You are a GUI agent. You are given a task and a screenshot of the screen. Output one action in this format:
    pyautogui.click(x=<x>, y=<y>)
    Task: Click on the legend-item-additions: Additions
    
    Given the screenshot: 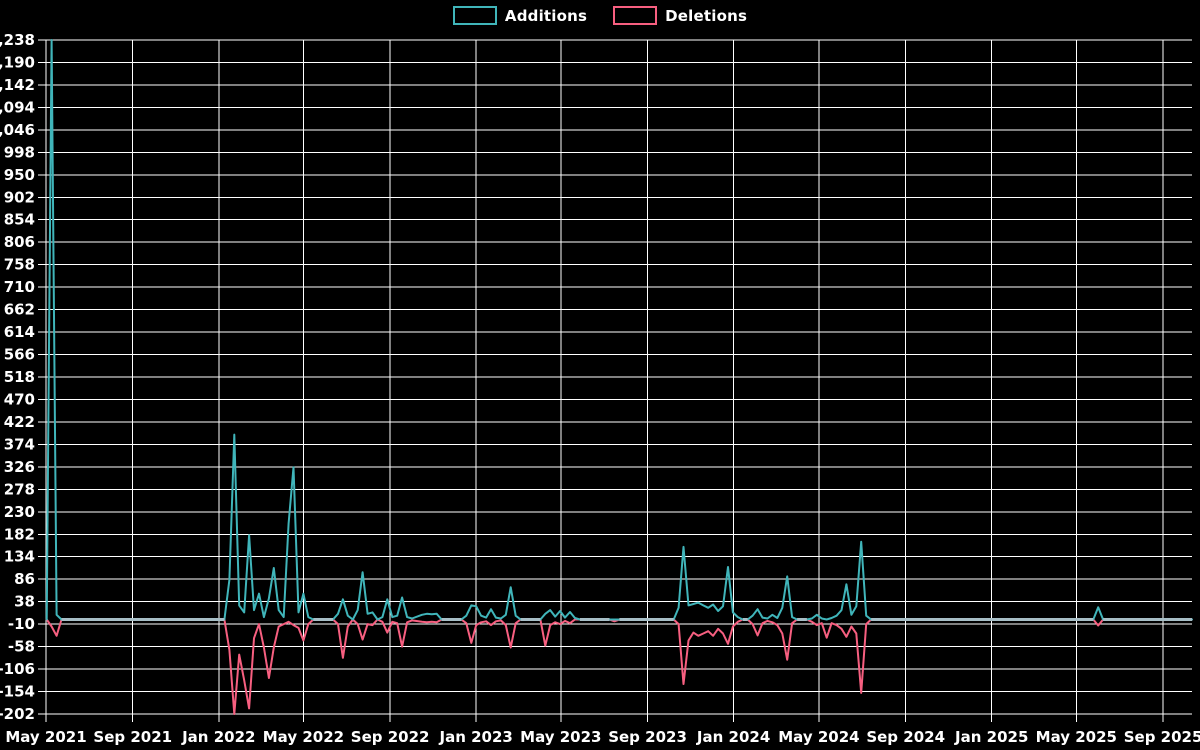 What is the action you would take?
    pyautogui.click(x=520, y=15)
    